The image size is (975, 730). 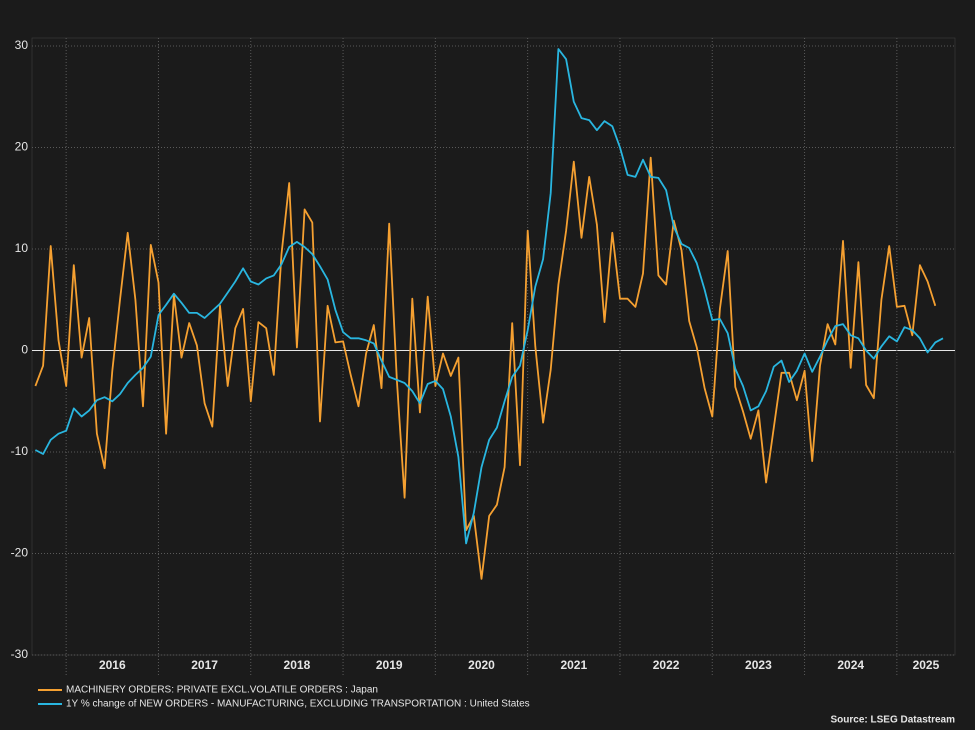 What do you see at coordinates (893, 720) in the screenshot?
I see `source-note: Source: LSEG Datastream` at bounding box center [893, 720].